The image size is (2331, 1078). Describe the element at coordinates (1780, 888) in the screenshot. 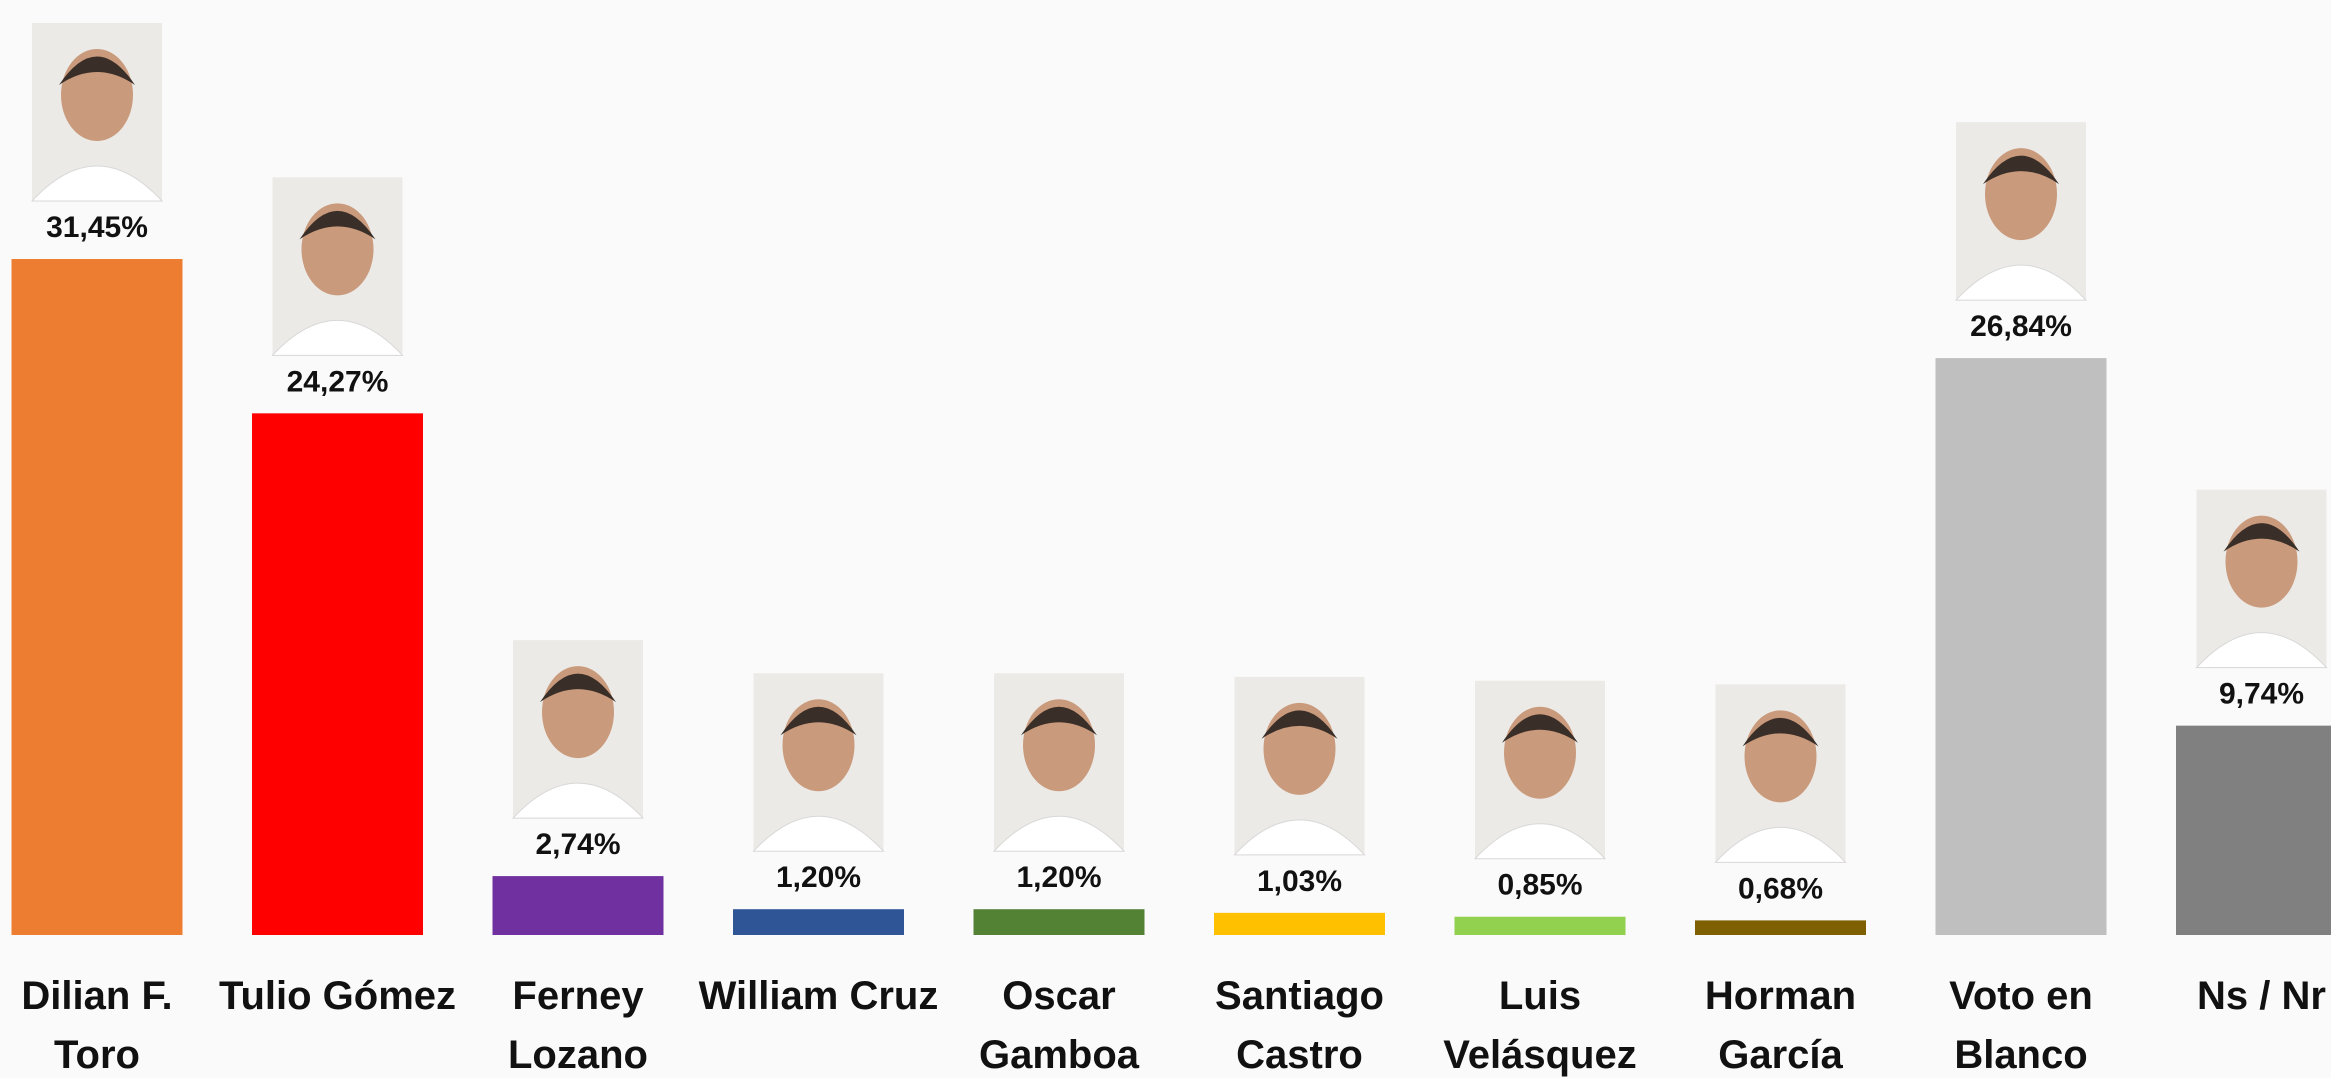

I see `value-label: 0,68%` at that location.